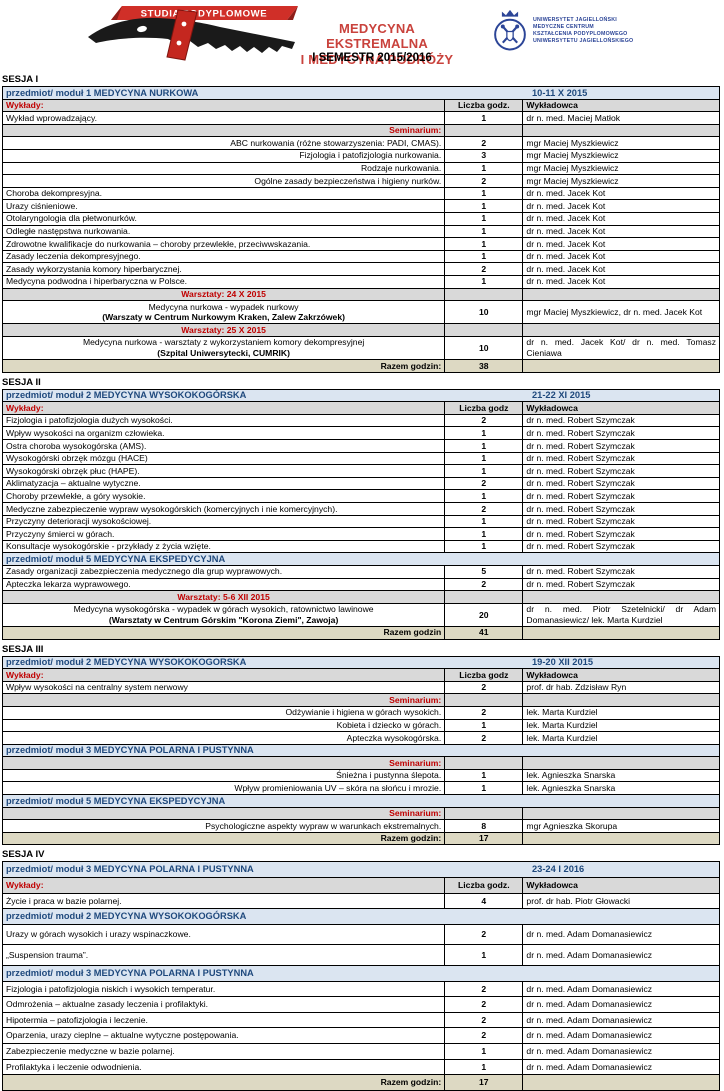 Image resolution: width=724 pixels, height=1091 pixels. I want to click on topic-cell: Kobieta i dziecko w górach., so click(223, 725).